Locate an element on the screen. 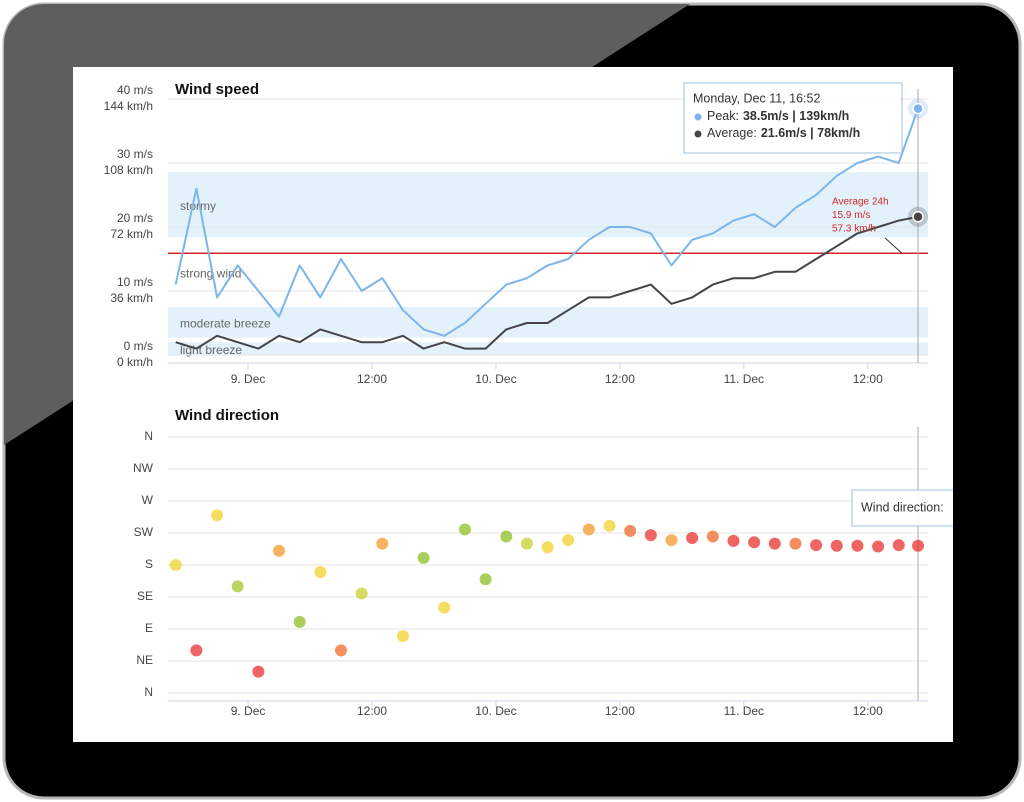 The image size is (1024, 802). tooltip-label: Average: is located at coordinates (732, 133).